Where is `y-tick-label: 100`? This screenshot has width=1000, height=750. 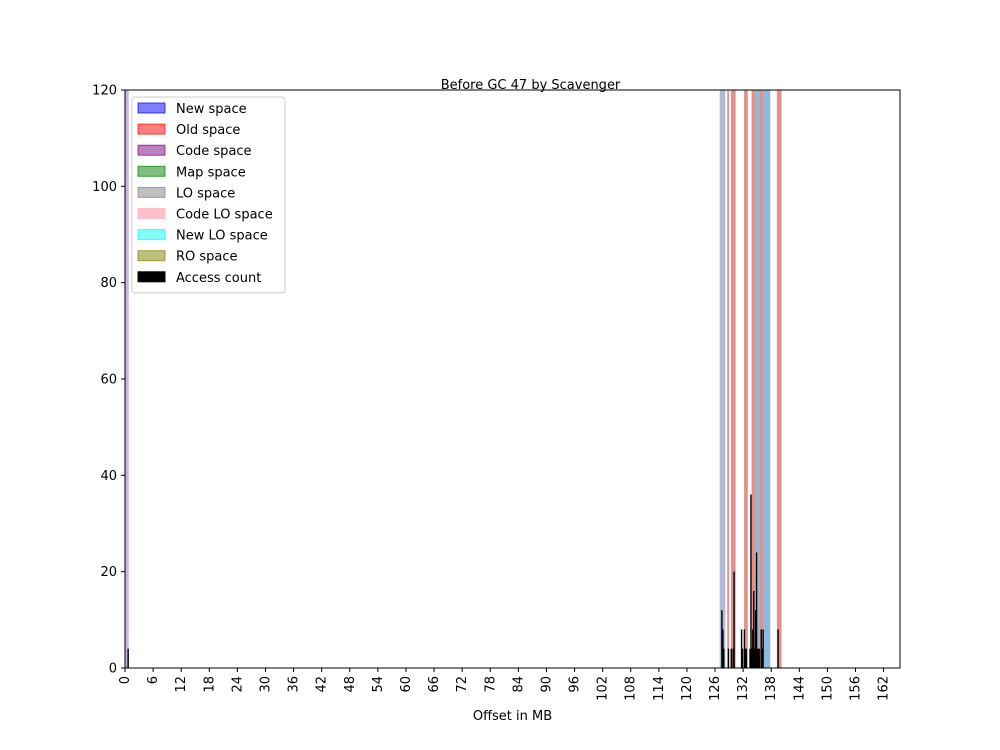 y-tick-label: 100 is located at coordinates (104, 187).